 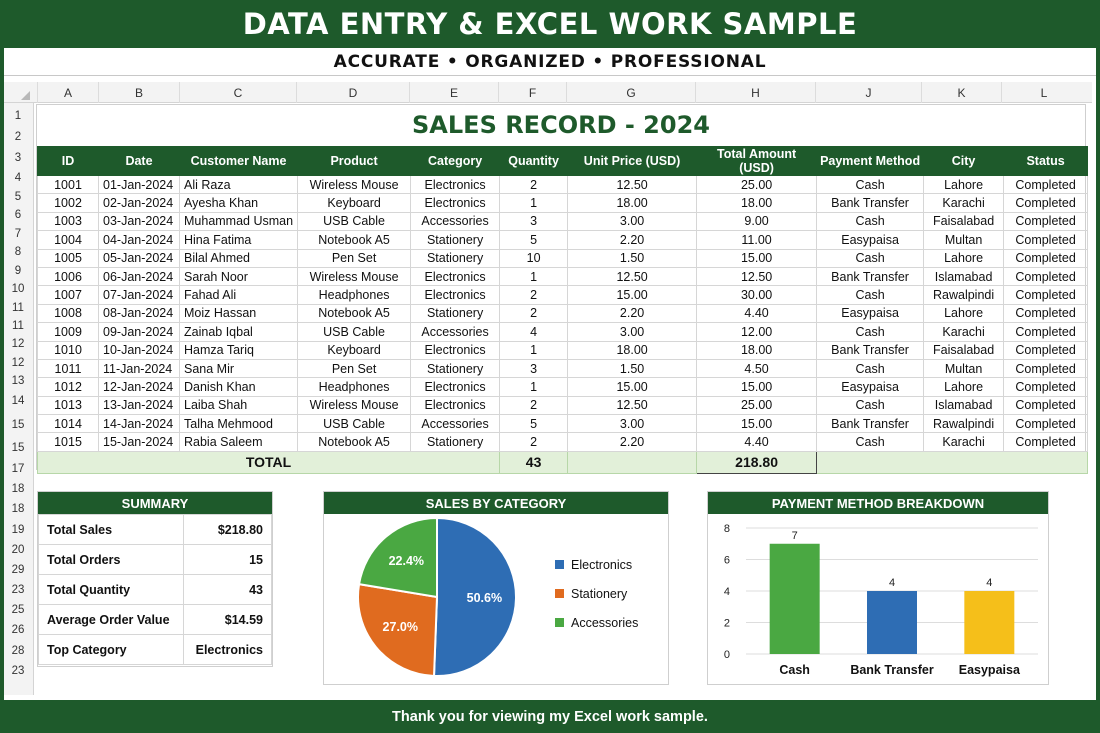 What do you see at coordinates (238, 387) in the screenshot?
I see `table-cell: Danish Khan` at bounding box center [238, 387].